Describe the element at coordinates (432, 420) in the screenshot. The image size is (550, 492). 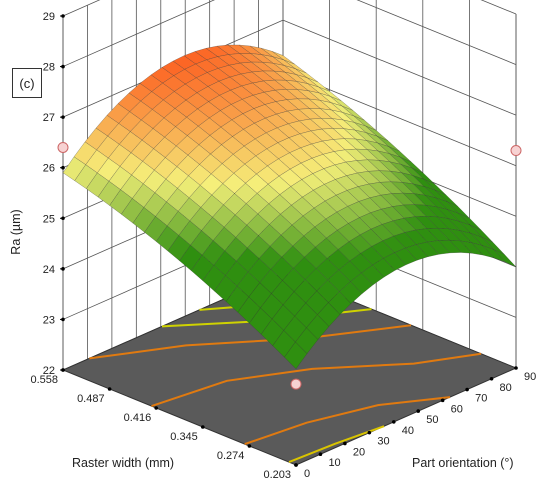
I see `x-tick-label: 50` at that location.